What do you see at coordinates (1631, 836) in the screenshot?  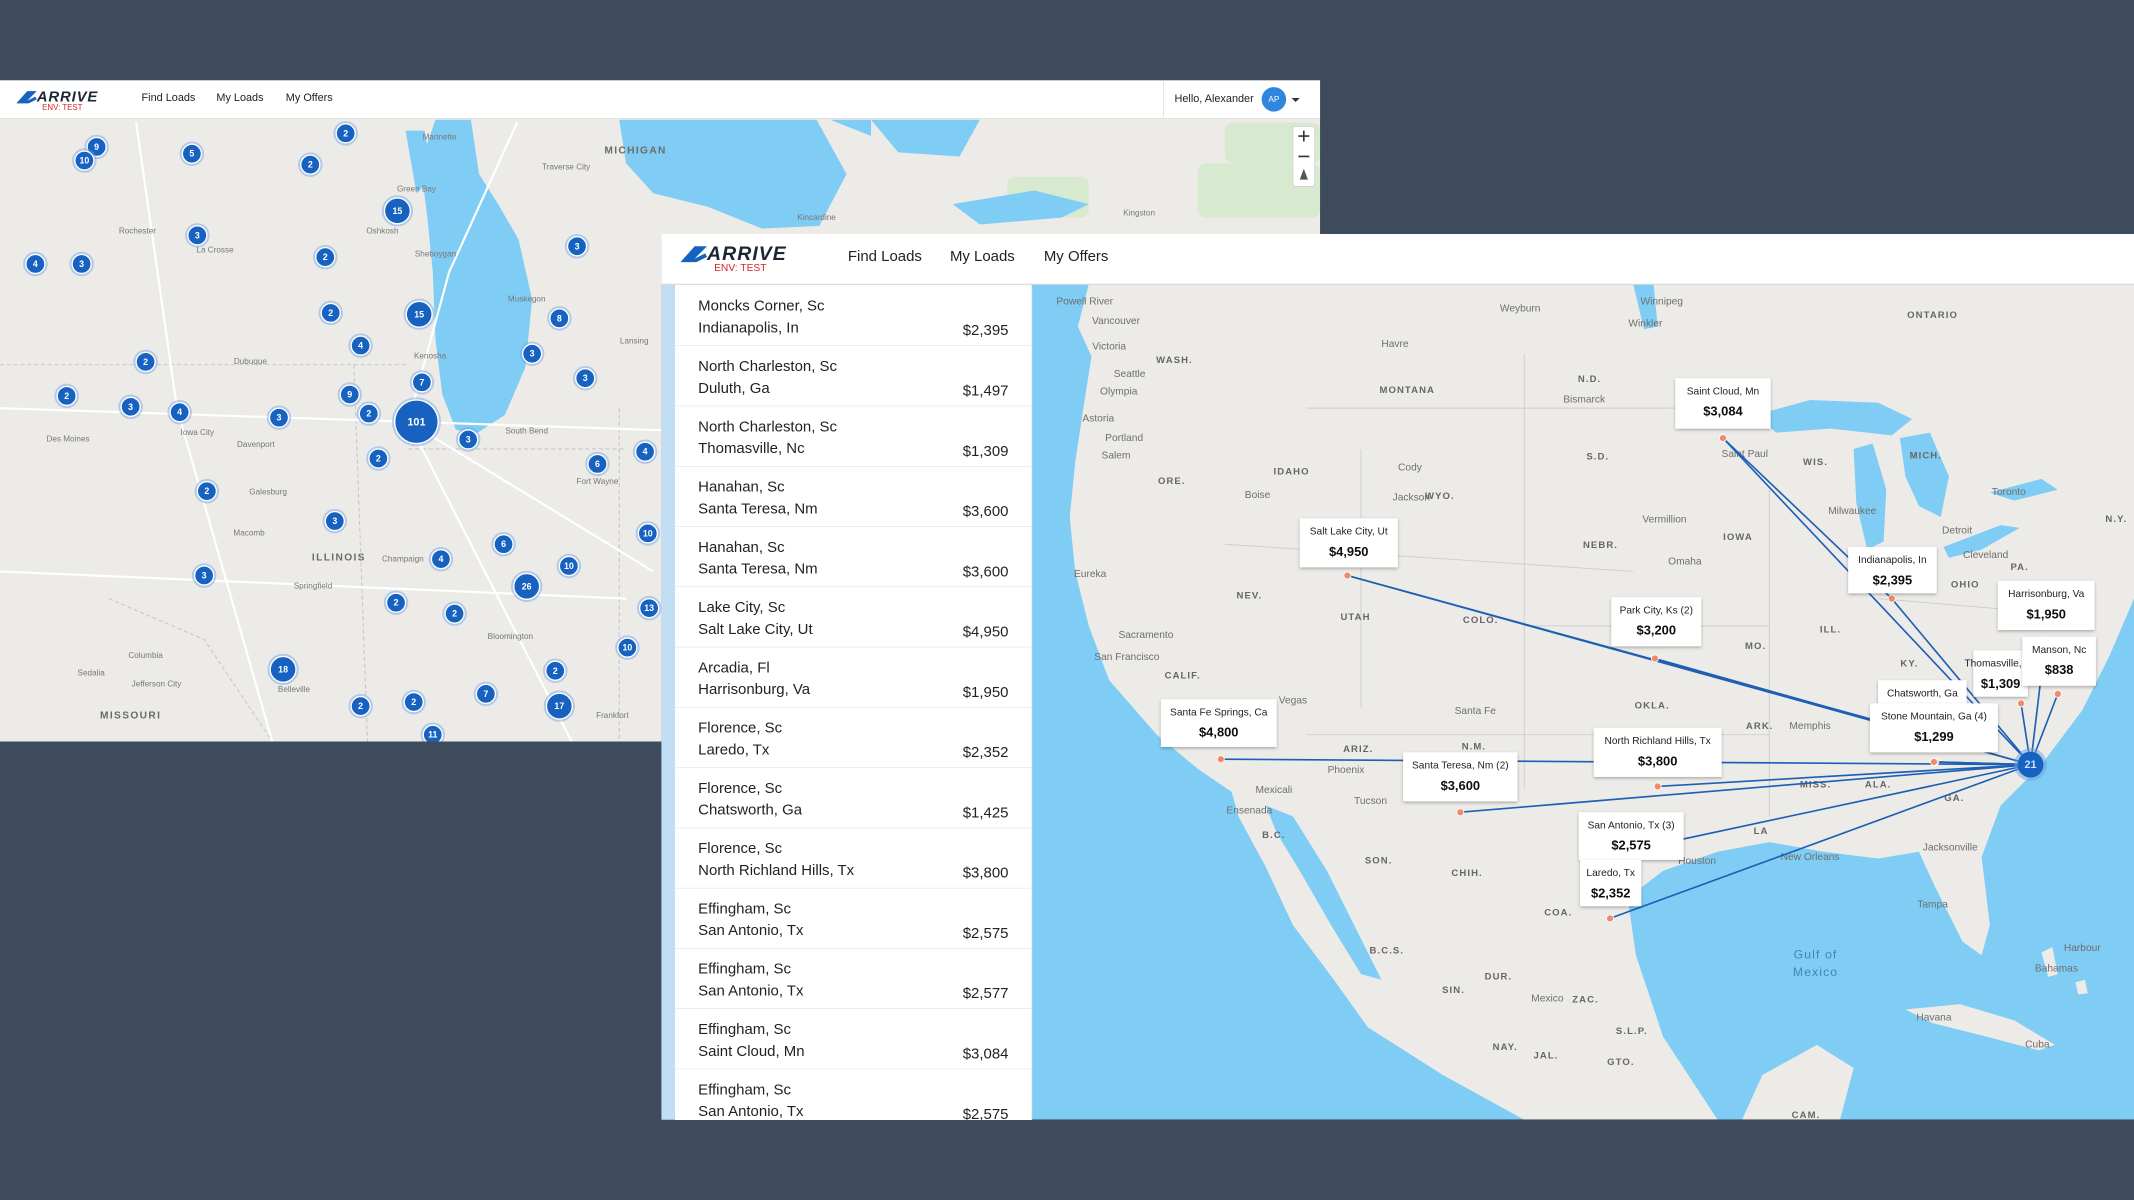 I see `price-popup: San Antonio, Tx (3) $2,575` at bounding box center [1631, 836].